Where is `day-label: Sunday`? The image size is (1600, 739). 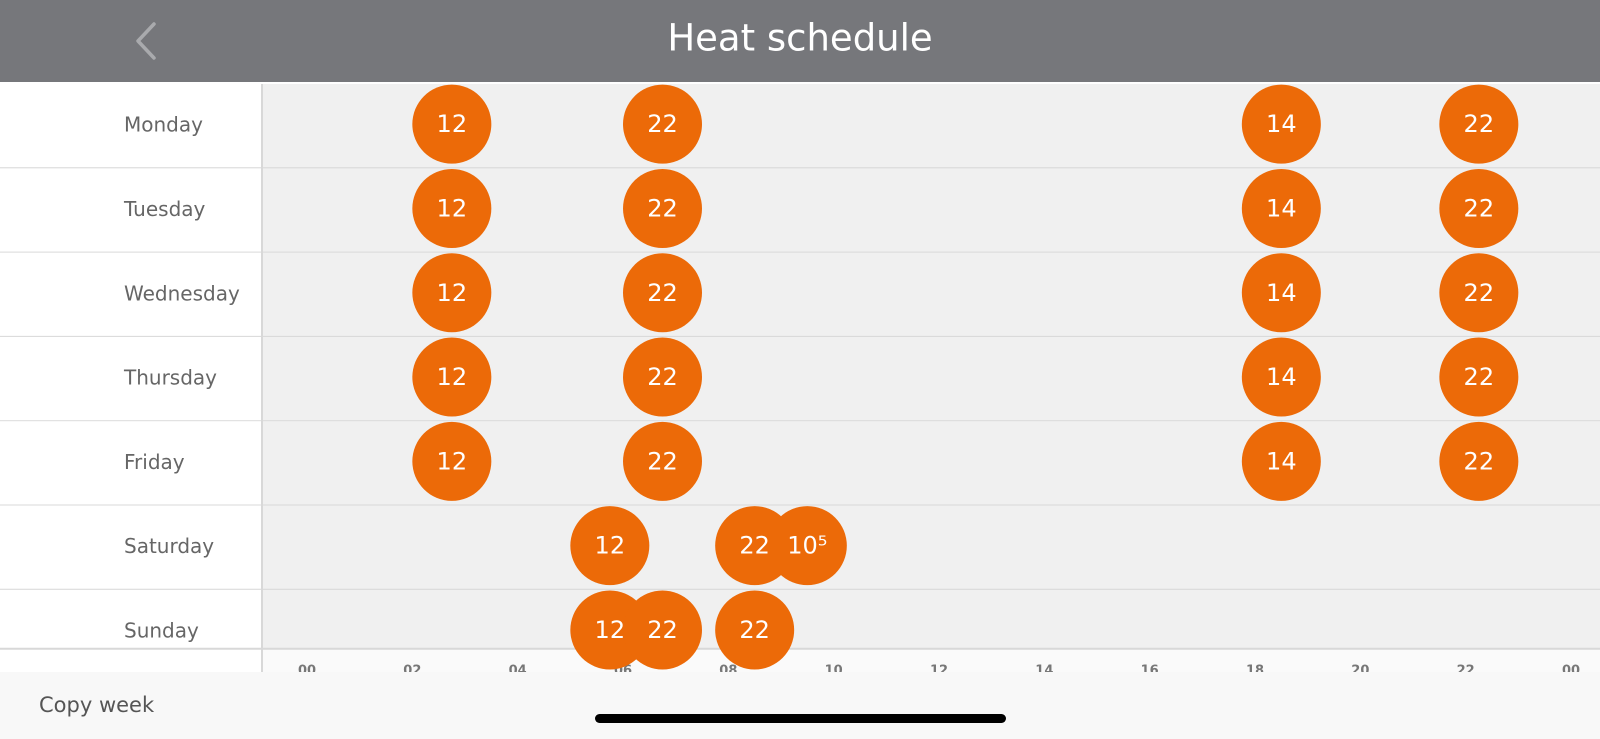
day-label: Sunday is located at coordinates (161, 630).